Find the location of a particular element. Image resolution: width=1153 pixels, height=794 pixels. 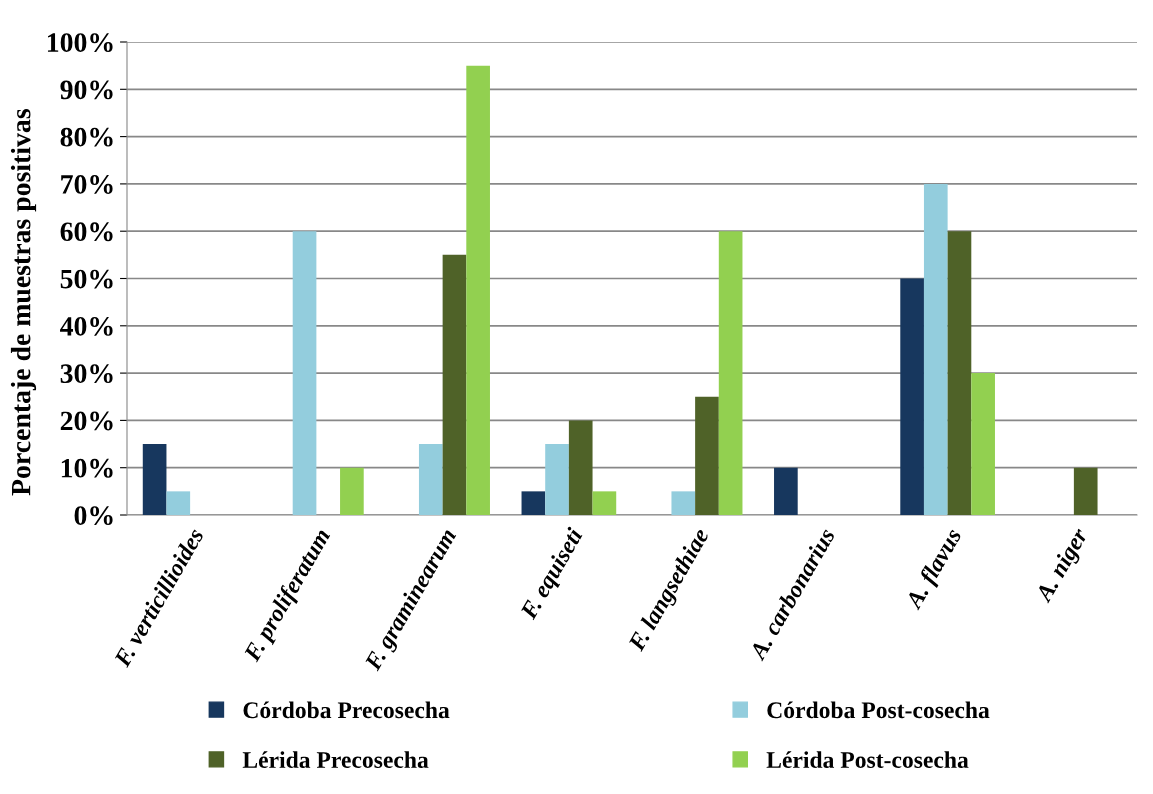

legend-label: Córdoba Precosecha is located at coordinates (346, 710).